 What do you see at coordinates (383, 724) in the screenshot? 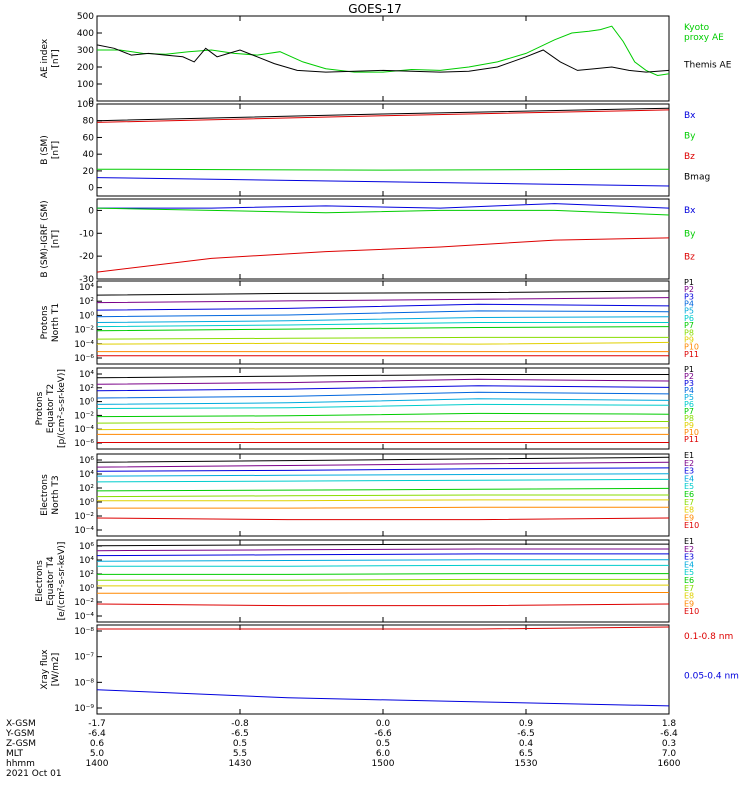
I see `footer-value: 0.0` at bounding box center [383, 724].